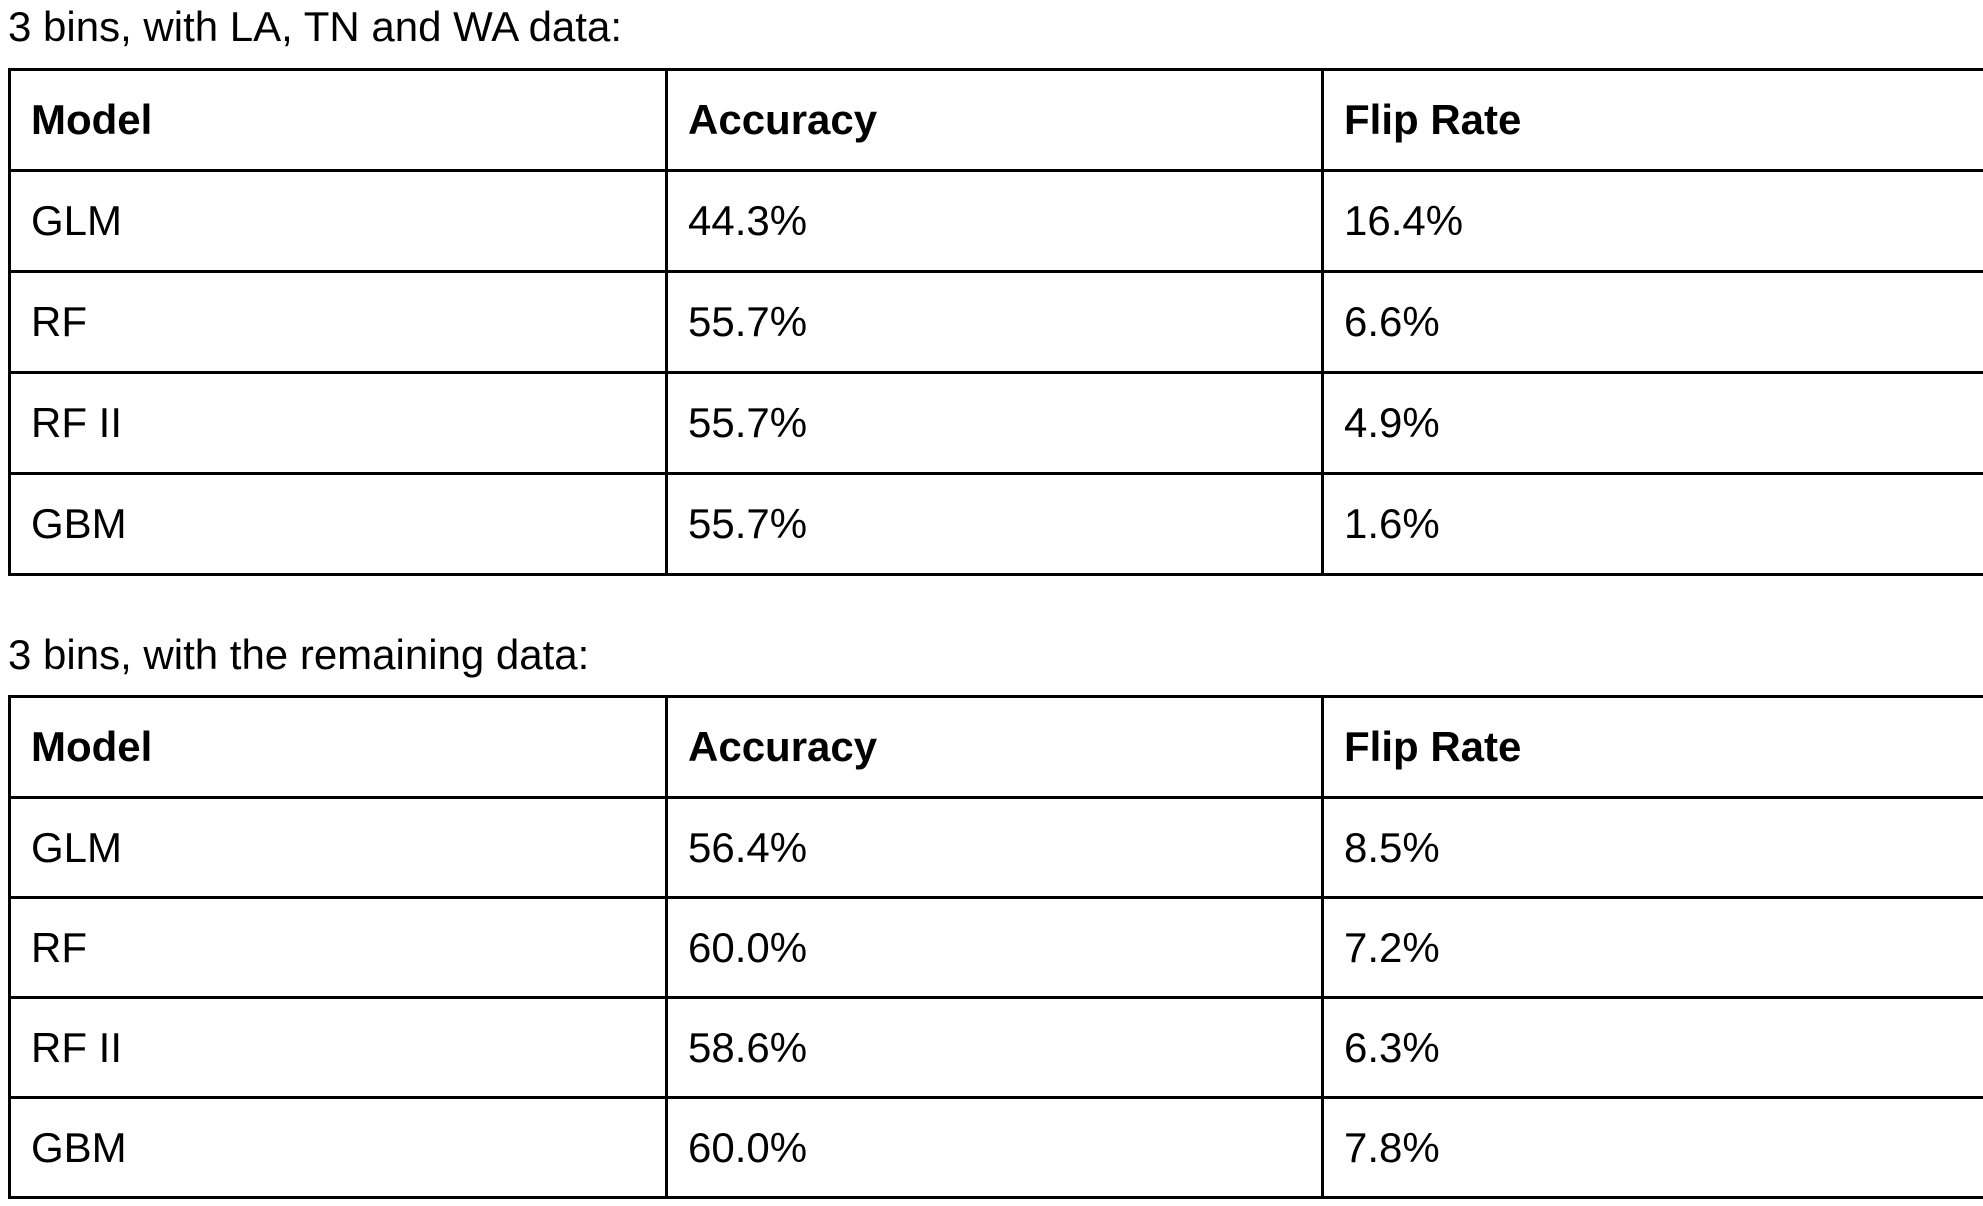 This screenshot has width=1983, height=1206. I want to click on table-row: RF II 55.7% 4.9%, so click(995, 423).